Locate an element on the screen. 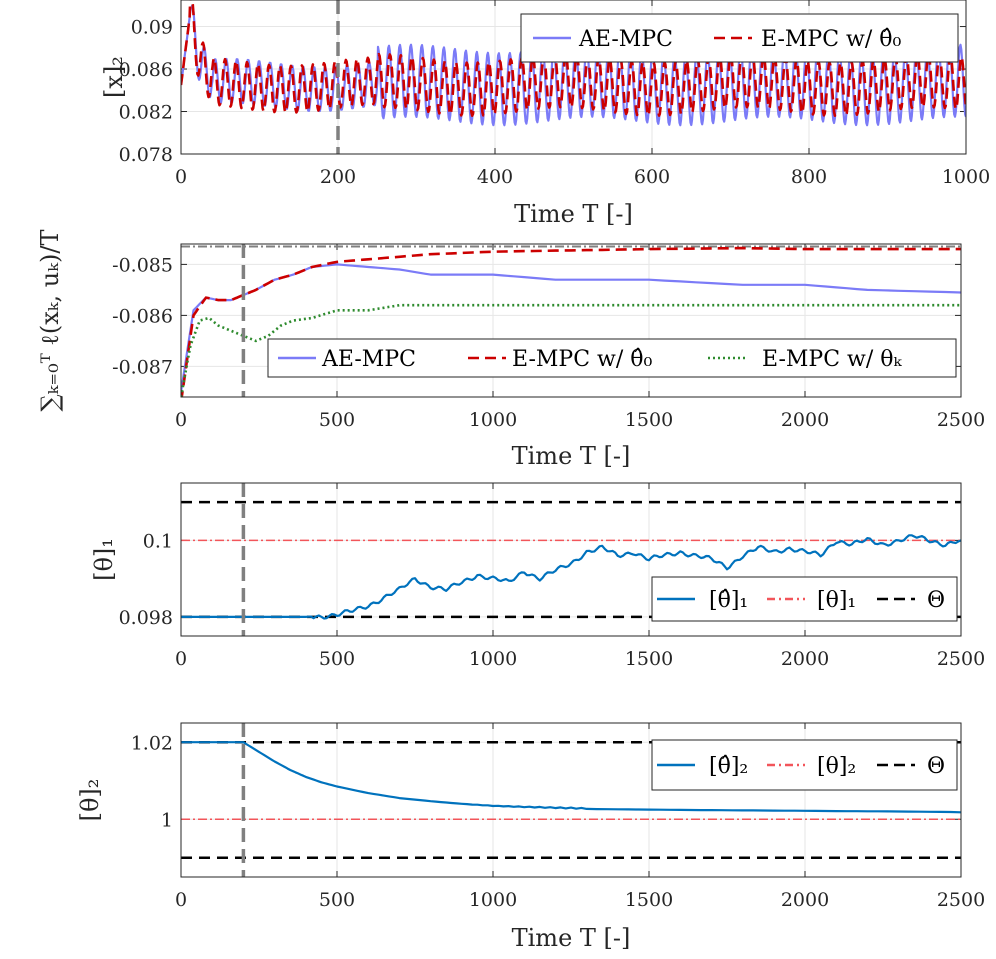  legend: AE-MPC E-MPC w/ θ̂₀ E-MPC w/ θₖ is located at coordinates (612, 358).